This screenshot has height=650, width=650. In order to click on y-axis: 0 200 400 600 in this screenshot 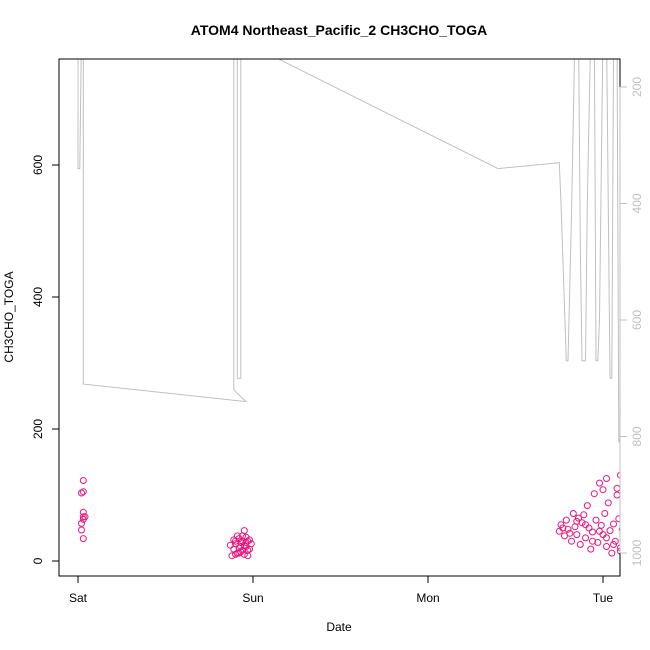, I will do `click(45, 359)`.